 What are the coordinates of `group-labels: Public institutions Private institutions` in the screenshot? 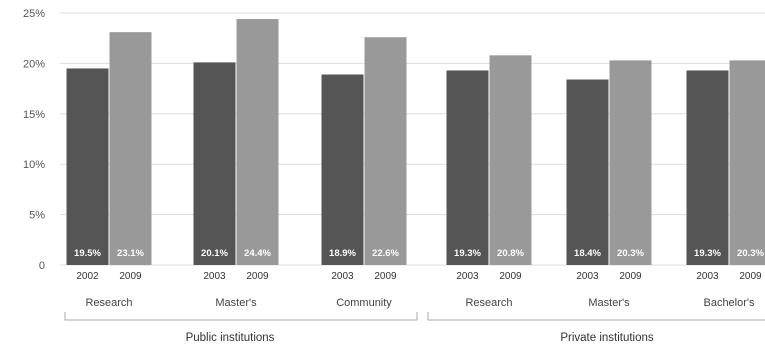 It's located at (420, 338).